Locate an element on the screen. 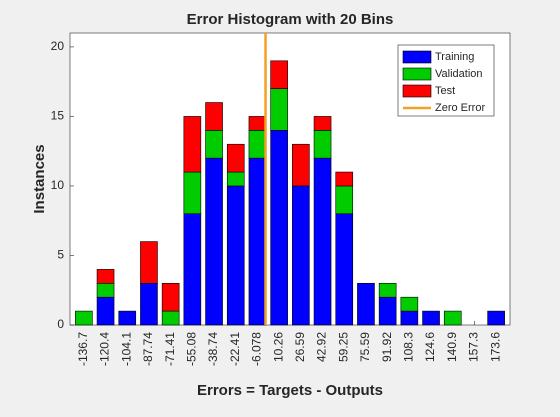 The height and width of the screenshot is (417, 560). y-tick-label: 10 is located at coordinates (58, 185).